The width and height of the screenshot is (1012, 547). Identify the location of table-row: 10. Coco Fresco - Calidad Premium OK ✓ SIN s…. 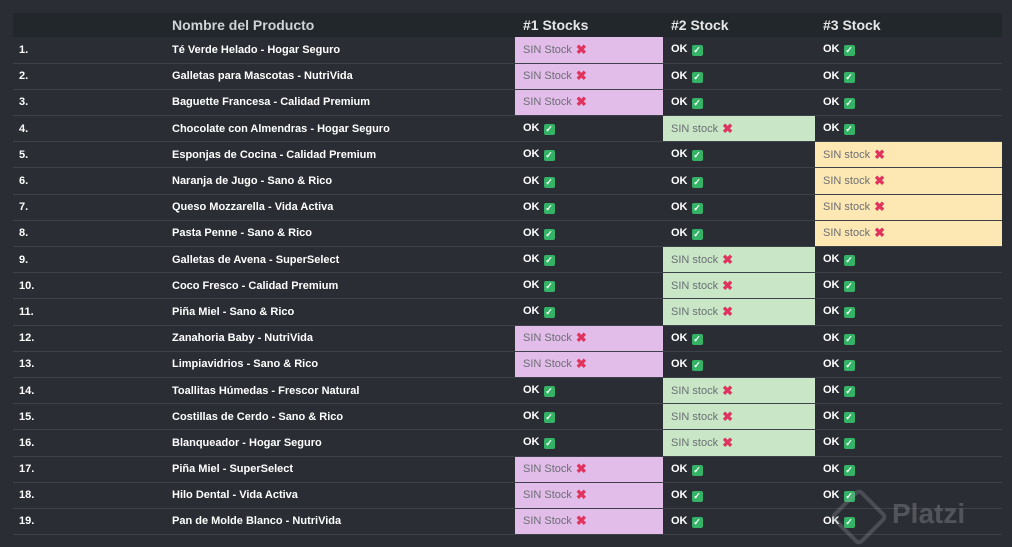
(507, 286).